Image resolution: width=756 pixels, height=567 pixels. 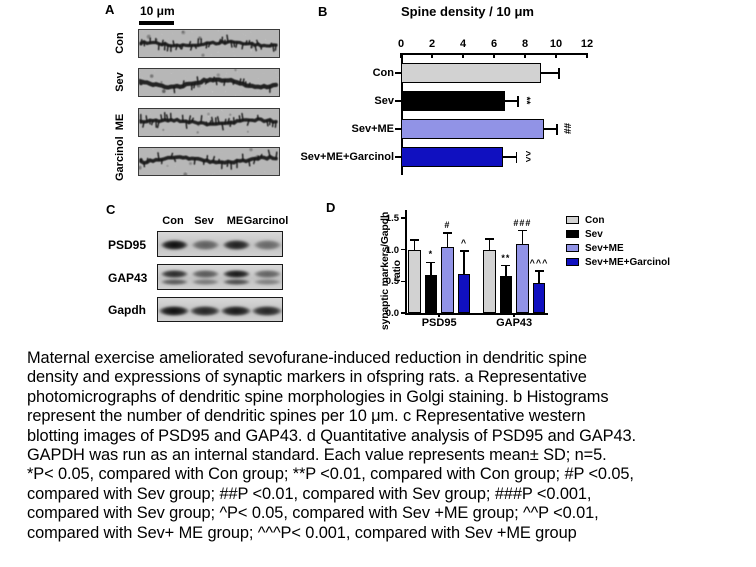 What do you see at coordinates (156, 23) in the screenshot?
I see `scale-bar` at bounding box center [156, 23].